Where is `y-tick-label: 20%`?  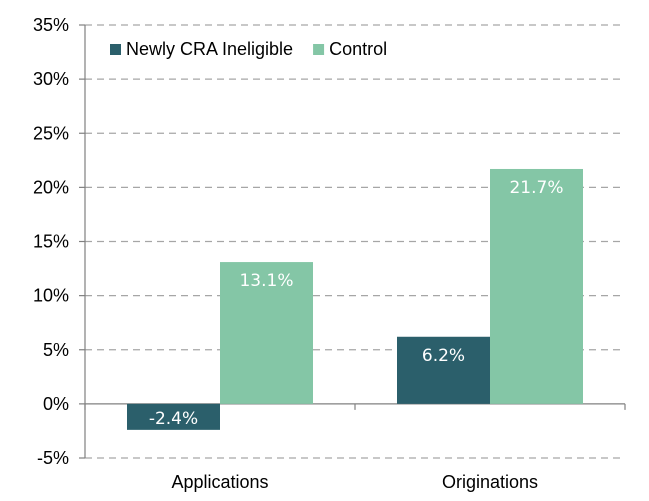
y-tick-label: 20% is located at coordinates (51, 187).